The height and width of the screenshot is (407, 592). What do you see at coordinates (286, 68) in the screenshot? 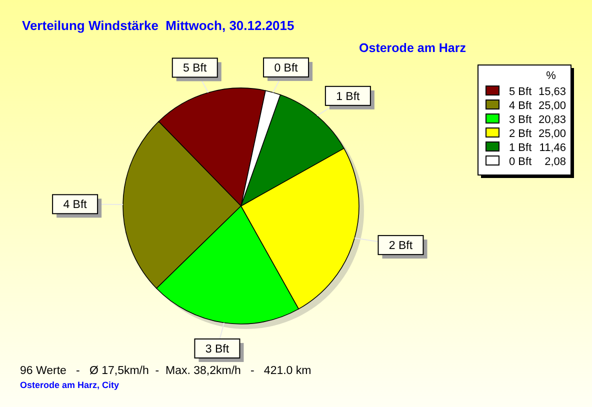
I see `slice-label: 0 Bft` at bounding box center [286, 68].